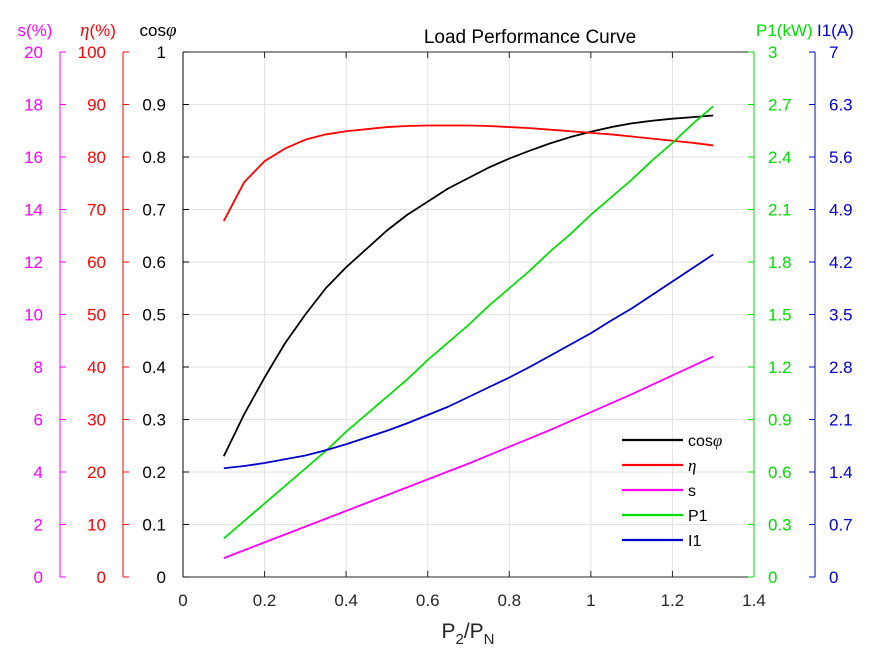  Describe the element at coordinates (841, 525) in the screenshot. I see `i1-tick-label: 0.7` at that location.